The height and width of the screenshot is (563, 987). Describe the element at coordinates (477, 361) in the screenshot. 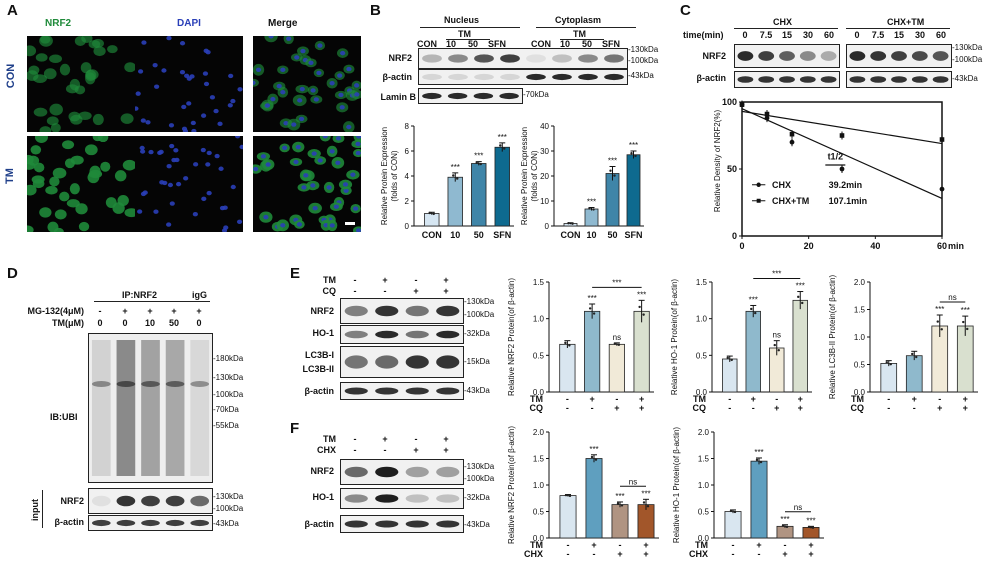

I see `e-kda-15: -15kDa` at that location.